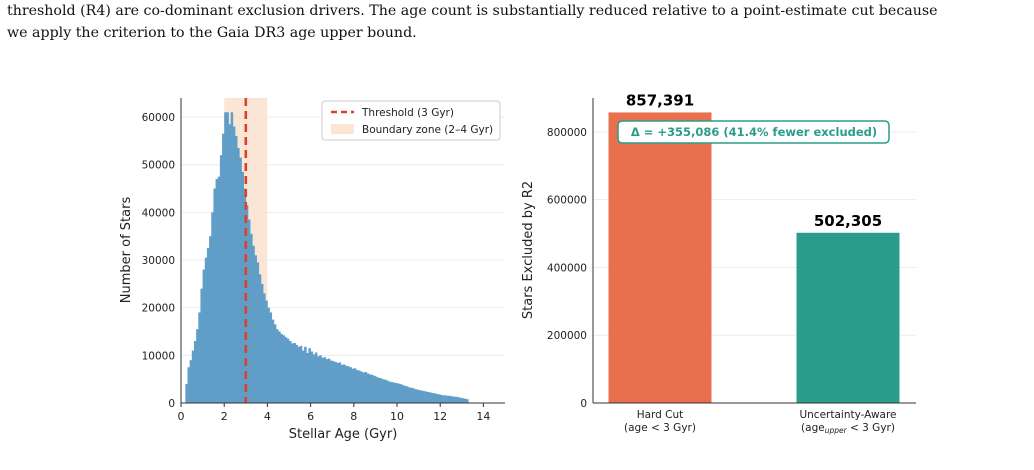 Image resolution: width=1034 pixels, height=470 pixels. Describe the element at coordinates (158, 309) in the screenshot. I see `histogram-y-tick-label: 20000` at that location.